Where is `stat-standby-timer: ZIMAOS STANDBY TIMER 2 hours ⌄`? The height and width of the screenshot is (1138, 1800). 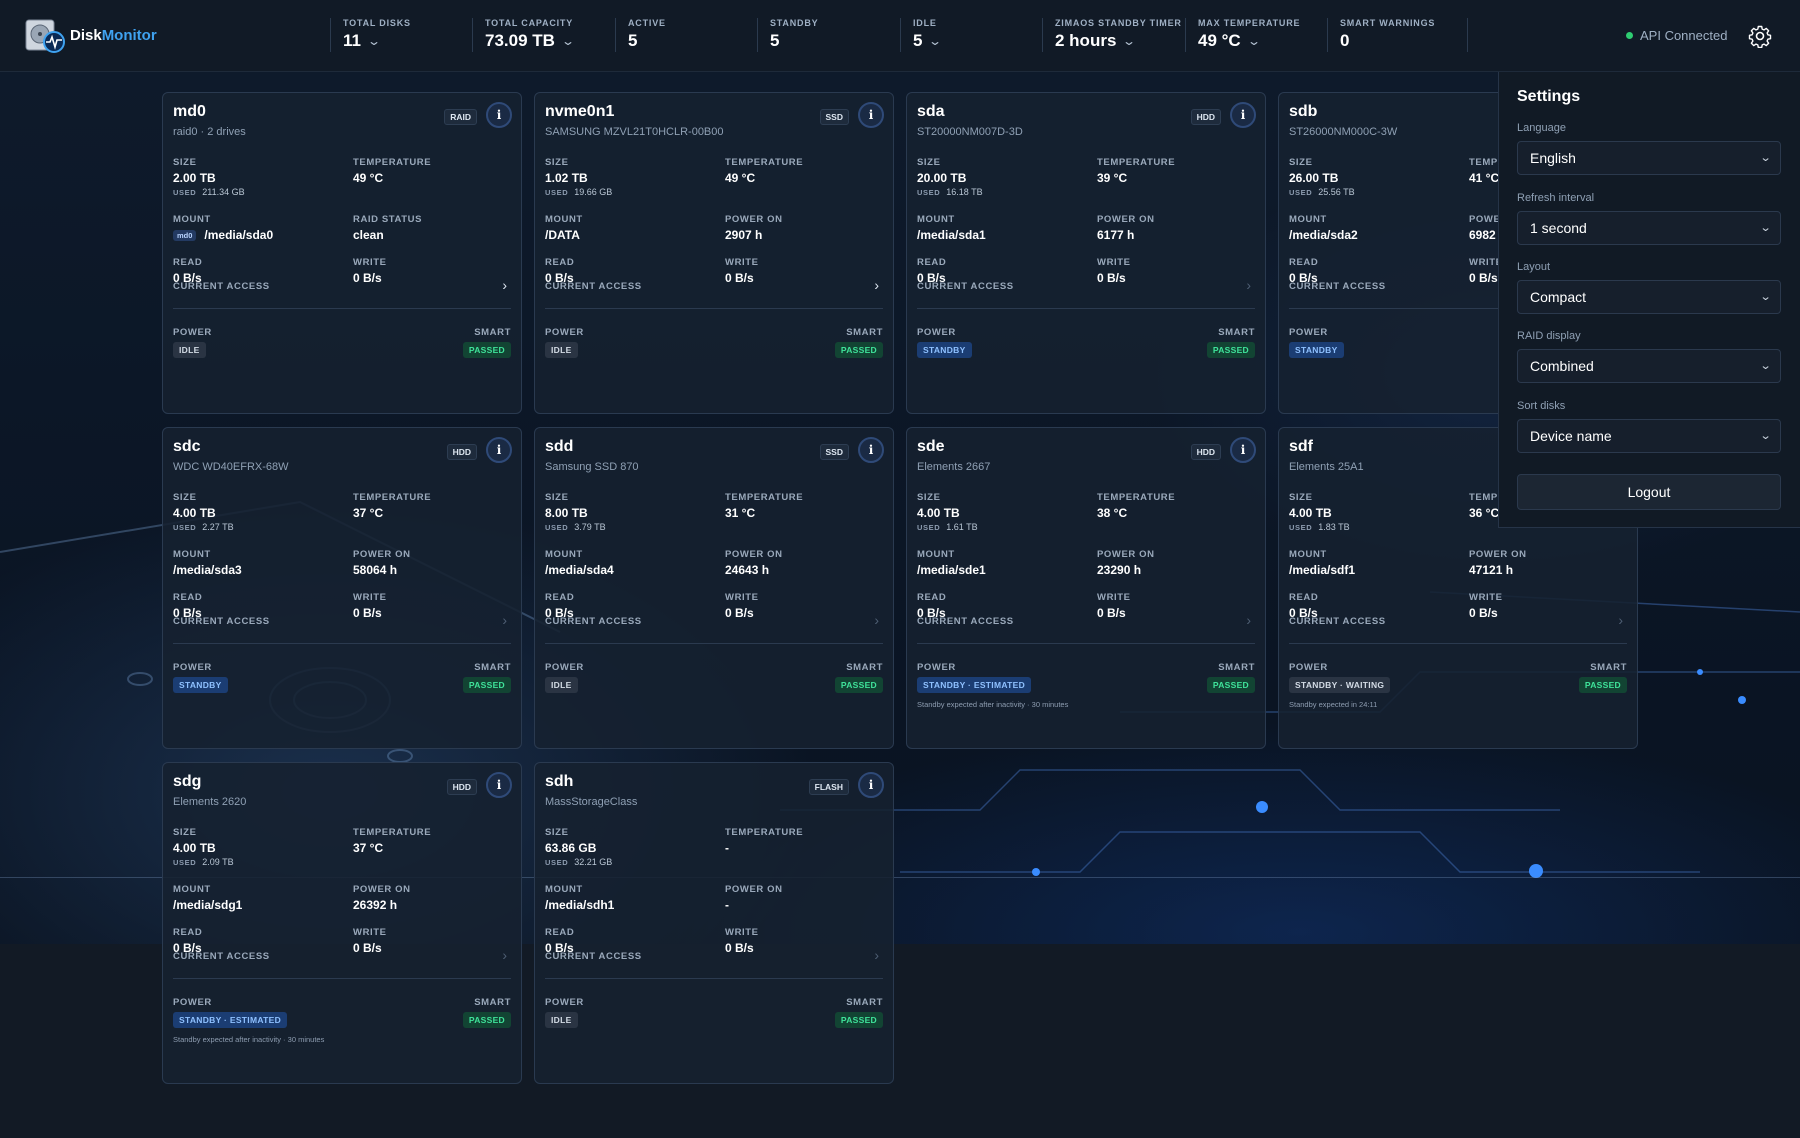 stat-standby-timer: ZIMAOS STANDBY TIMER 2 hours ⌄ is located at coordinates (1113, 35).